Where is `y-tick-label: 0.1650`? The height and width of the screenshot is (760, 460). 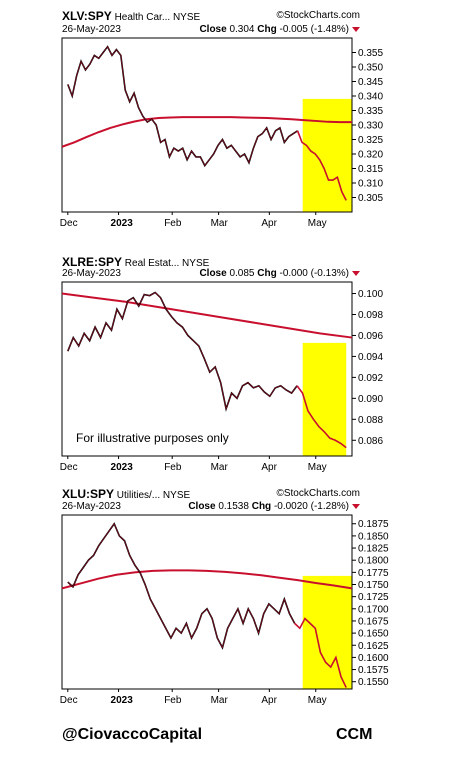
y-tick-label: 0.1650 is located at coordinates (373, 634).